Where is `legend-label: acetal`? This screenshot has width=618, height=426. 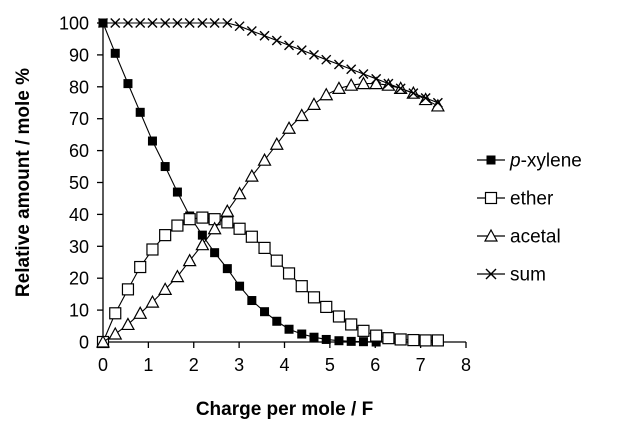 legend-label: acetal is located at coordinates (535, 237).